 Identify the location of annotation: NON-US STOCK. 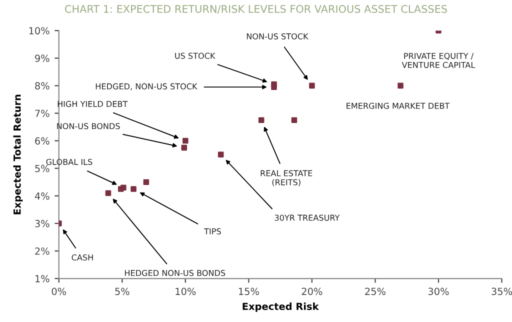
(277, 36).